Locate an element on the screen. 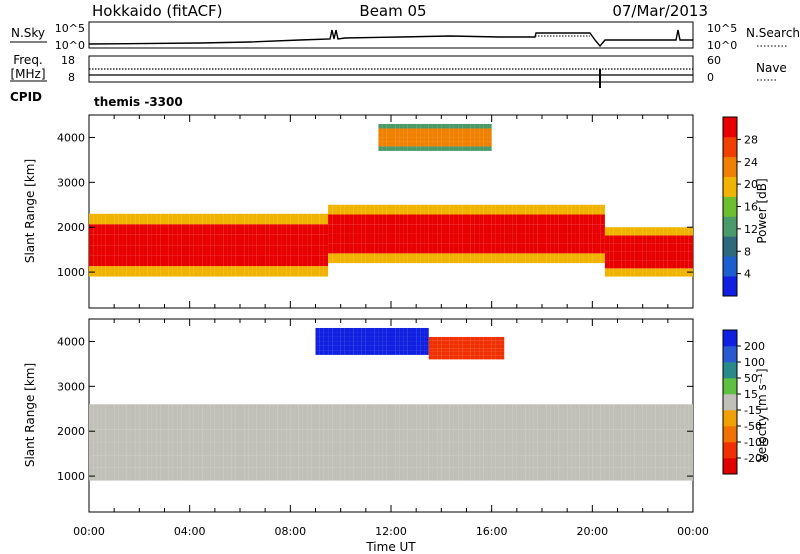 The width and height of the screenshot is (800, 554). colorbar-swatch is located at coordinates (730, 246).